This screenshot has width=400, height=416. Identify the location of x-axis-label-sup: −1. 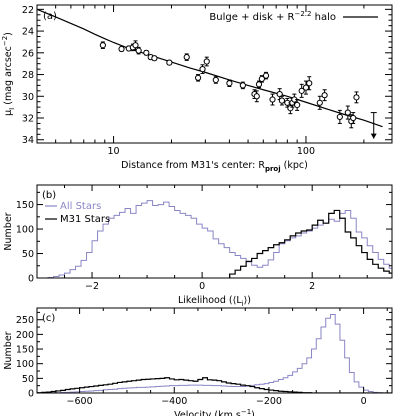
(246, 412).